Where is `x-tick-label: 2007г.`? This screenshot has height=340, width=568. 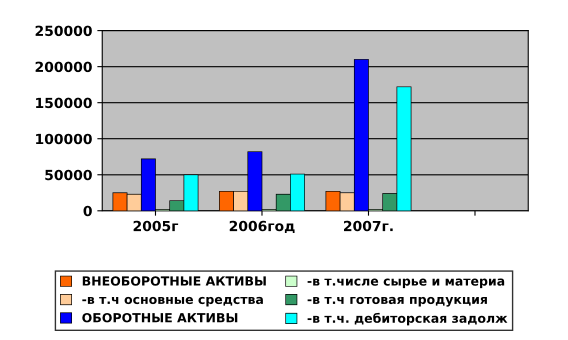
x-tick-label: 2007г. is located at coordinates (368, 226).